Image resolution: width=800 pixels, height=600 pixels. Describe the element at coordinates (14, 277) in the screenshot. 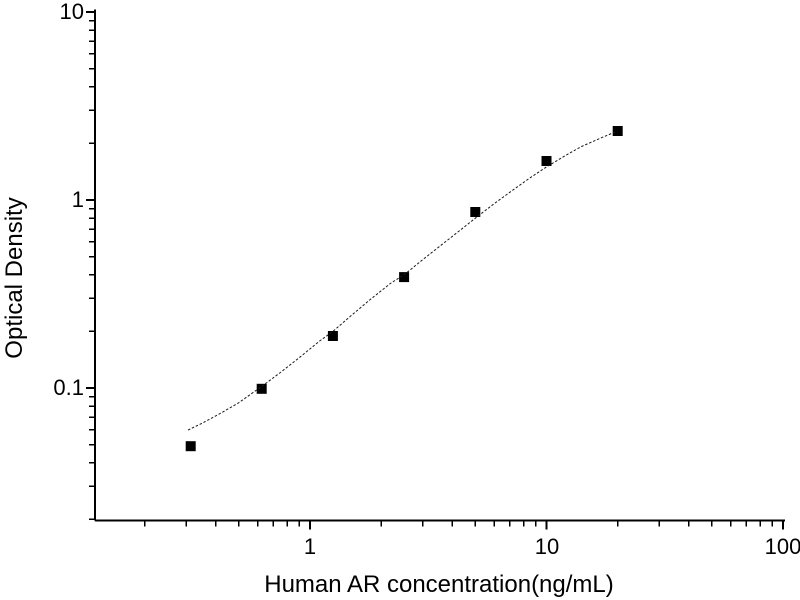

I see `y-axis-title: Optical Density` at that location.